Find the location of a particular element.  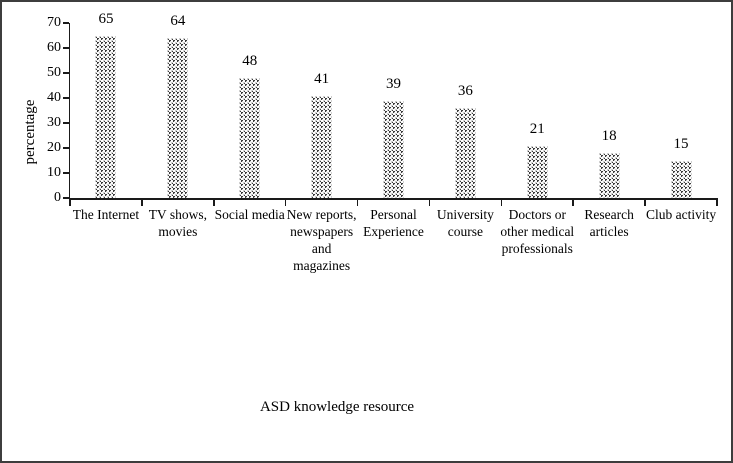

y-tick-label: 60 is located at coordinates (54, 47).